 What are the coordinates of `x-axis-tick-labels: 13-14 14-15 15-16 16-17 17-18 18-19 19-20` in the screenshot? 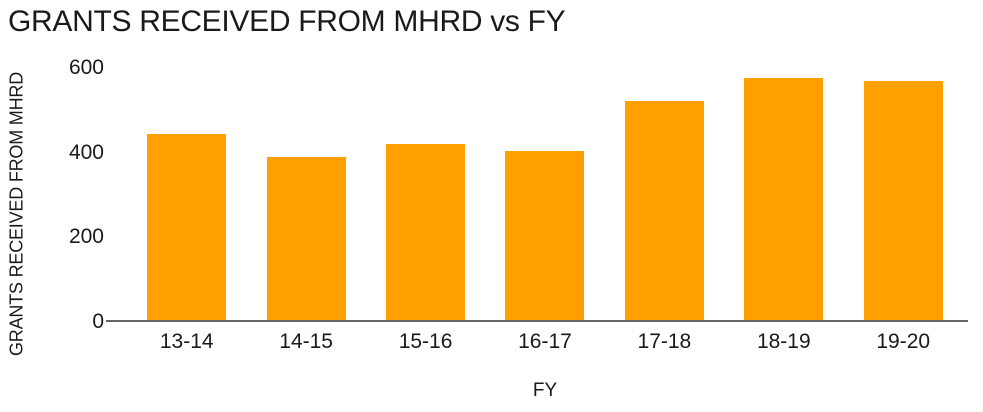 It's located at (545, 342).